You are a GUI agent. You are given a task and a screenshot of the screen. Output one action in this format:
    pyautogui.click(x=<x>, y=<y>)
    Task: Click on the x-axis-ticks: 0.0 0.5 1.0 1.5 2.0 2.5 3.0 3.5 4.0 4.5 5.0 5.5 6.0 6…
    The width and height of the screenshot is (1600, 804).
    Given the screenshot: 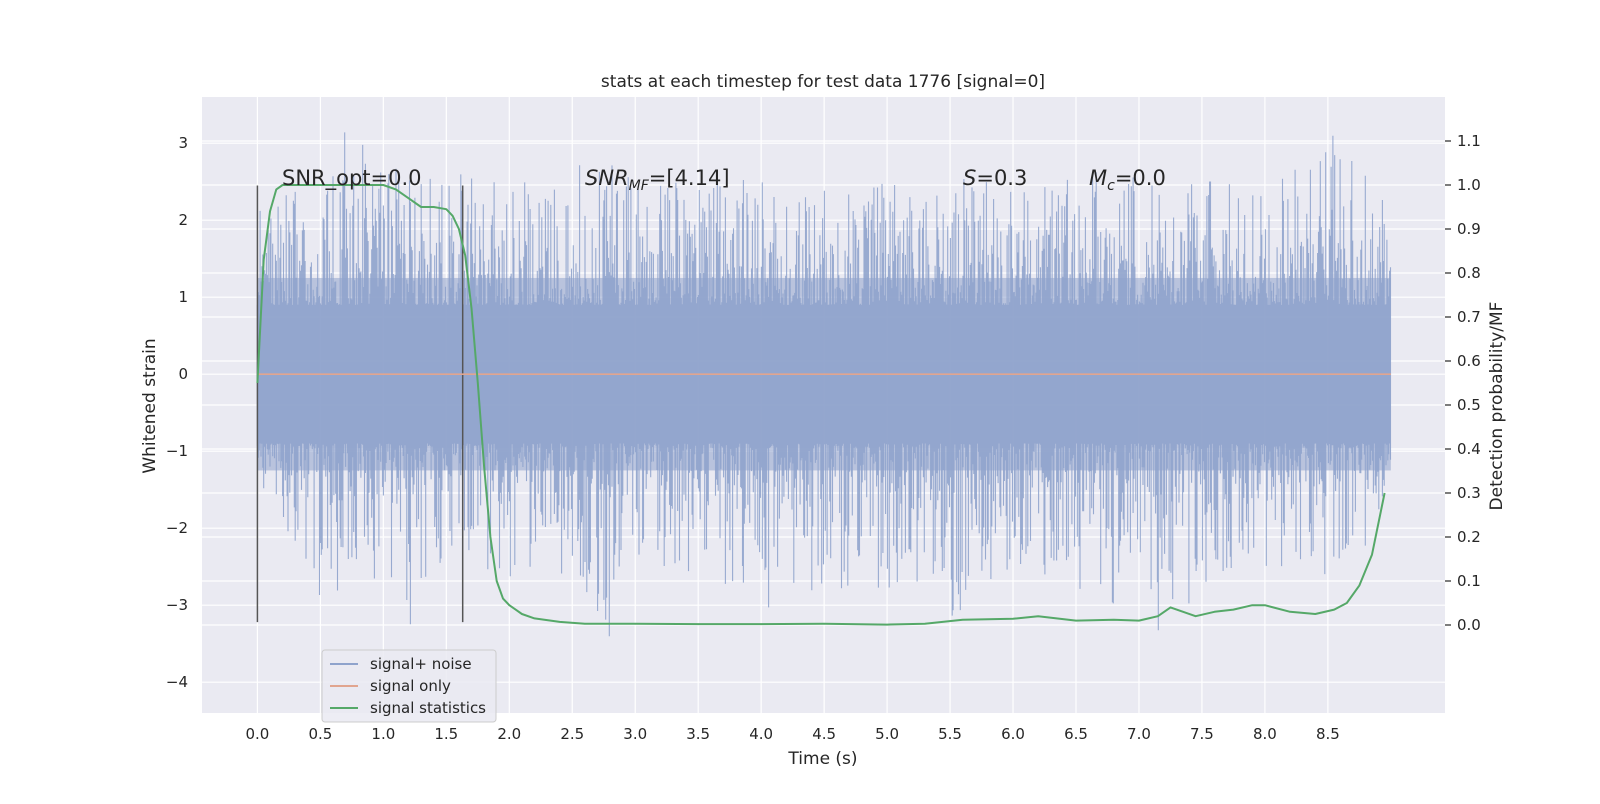 What is the action you would take?
    pyautogui.click(x=792, y=734)
    